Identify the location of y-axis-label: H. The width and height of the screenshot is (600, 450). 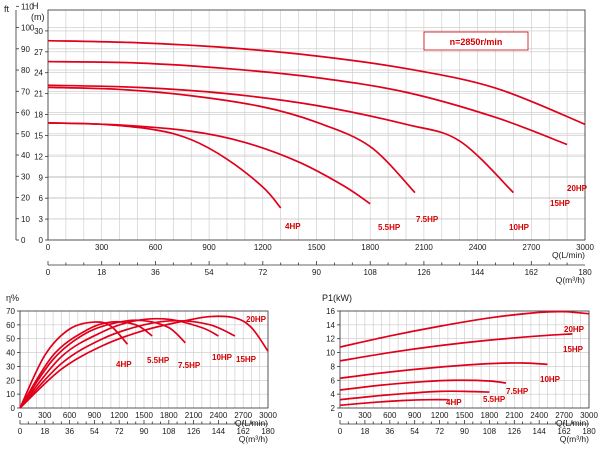
(35, 6).